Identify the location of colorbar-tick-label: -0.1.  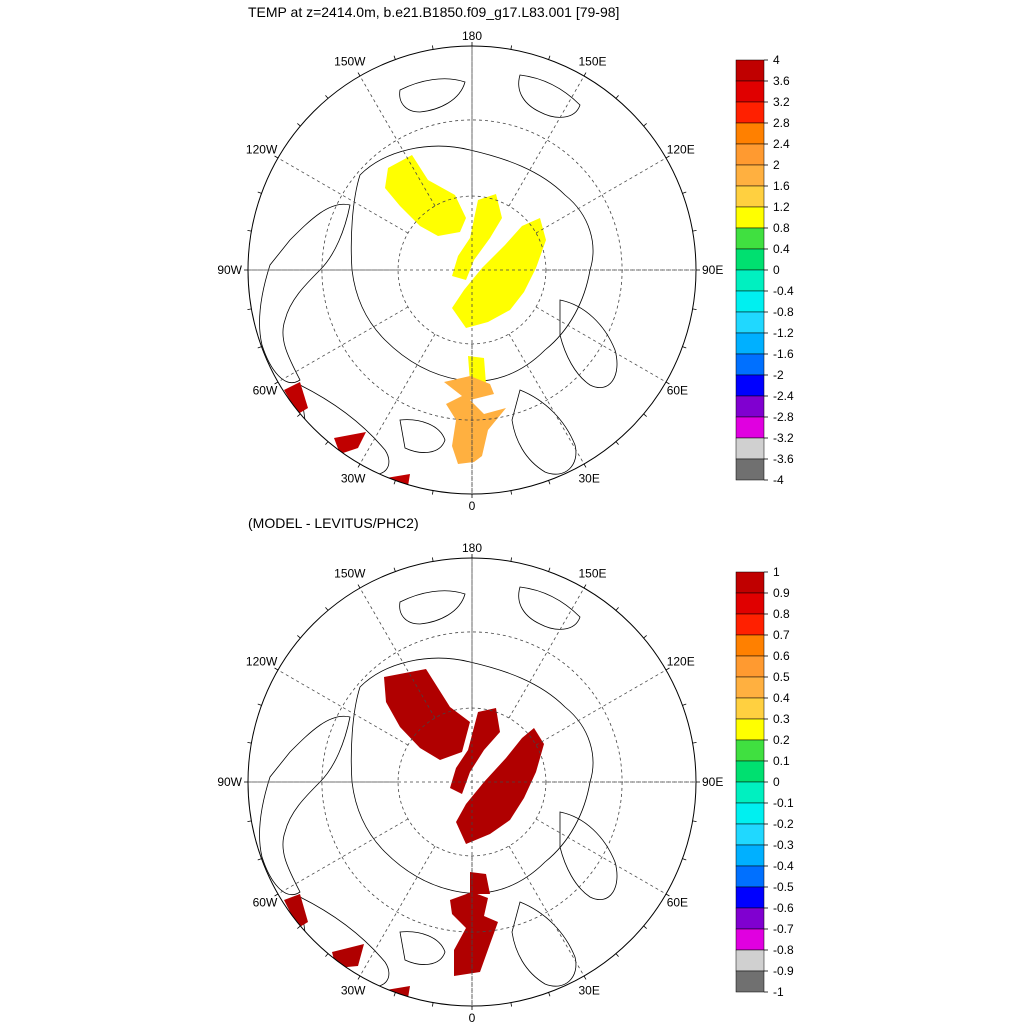
(783, 803).